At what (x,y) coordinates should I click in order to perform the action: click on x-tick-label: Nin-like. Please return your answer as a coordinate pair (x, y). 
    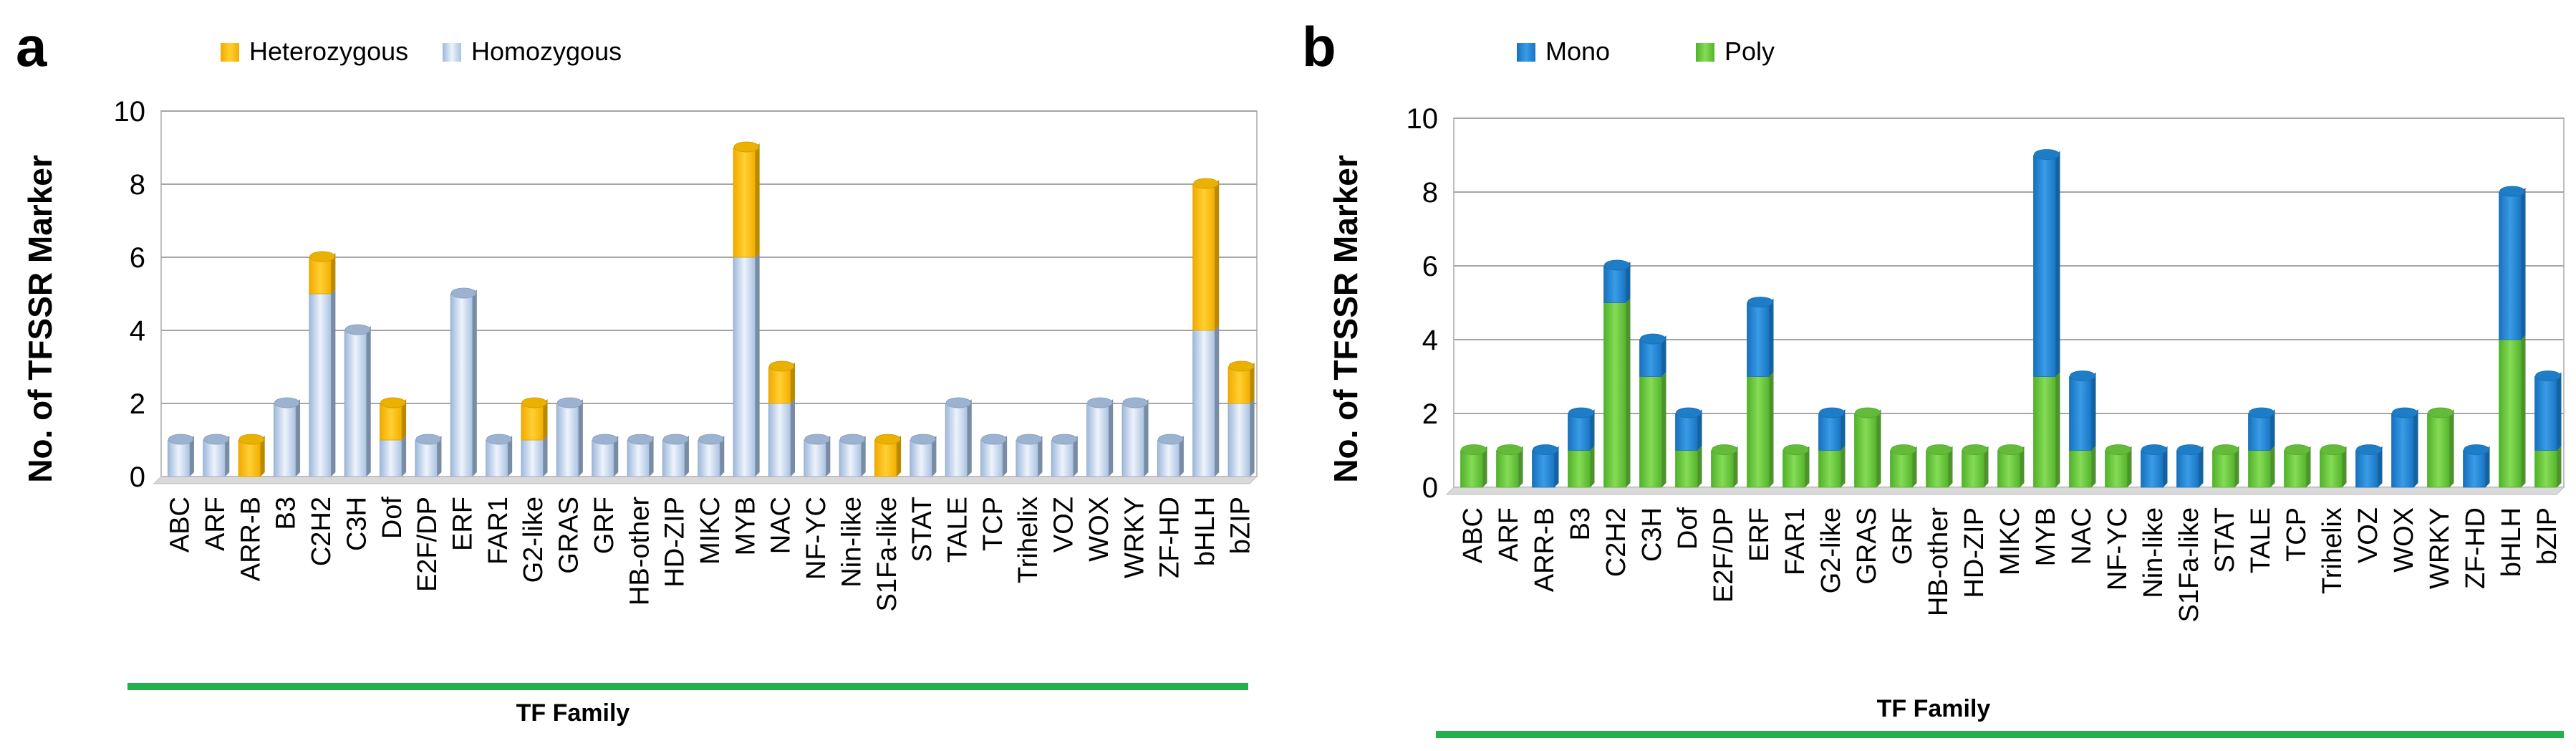
    Looking at the image, I should click on (2153, 552).